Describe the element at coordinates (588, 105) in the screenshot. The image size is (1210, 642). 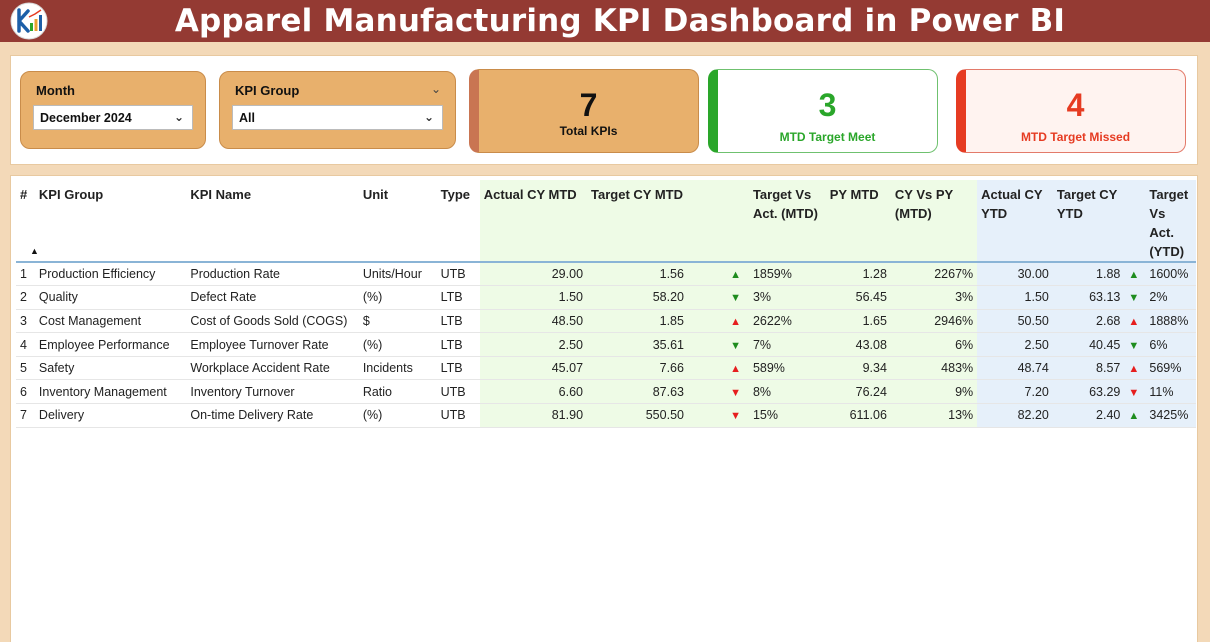
I see `total-kpis-value: 7` at that location.